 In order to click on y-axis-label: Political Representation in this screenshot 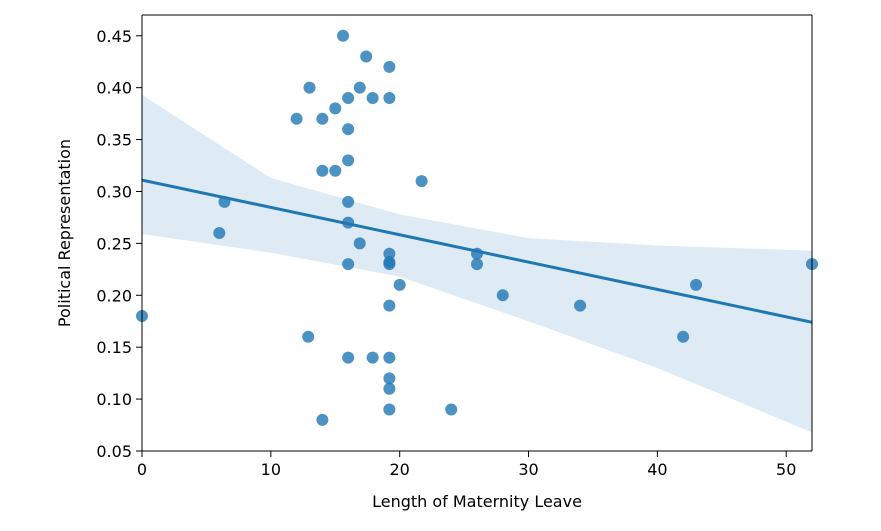, I will do `click(64, 233)`.